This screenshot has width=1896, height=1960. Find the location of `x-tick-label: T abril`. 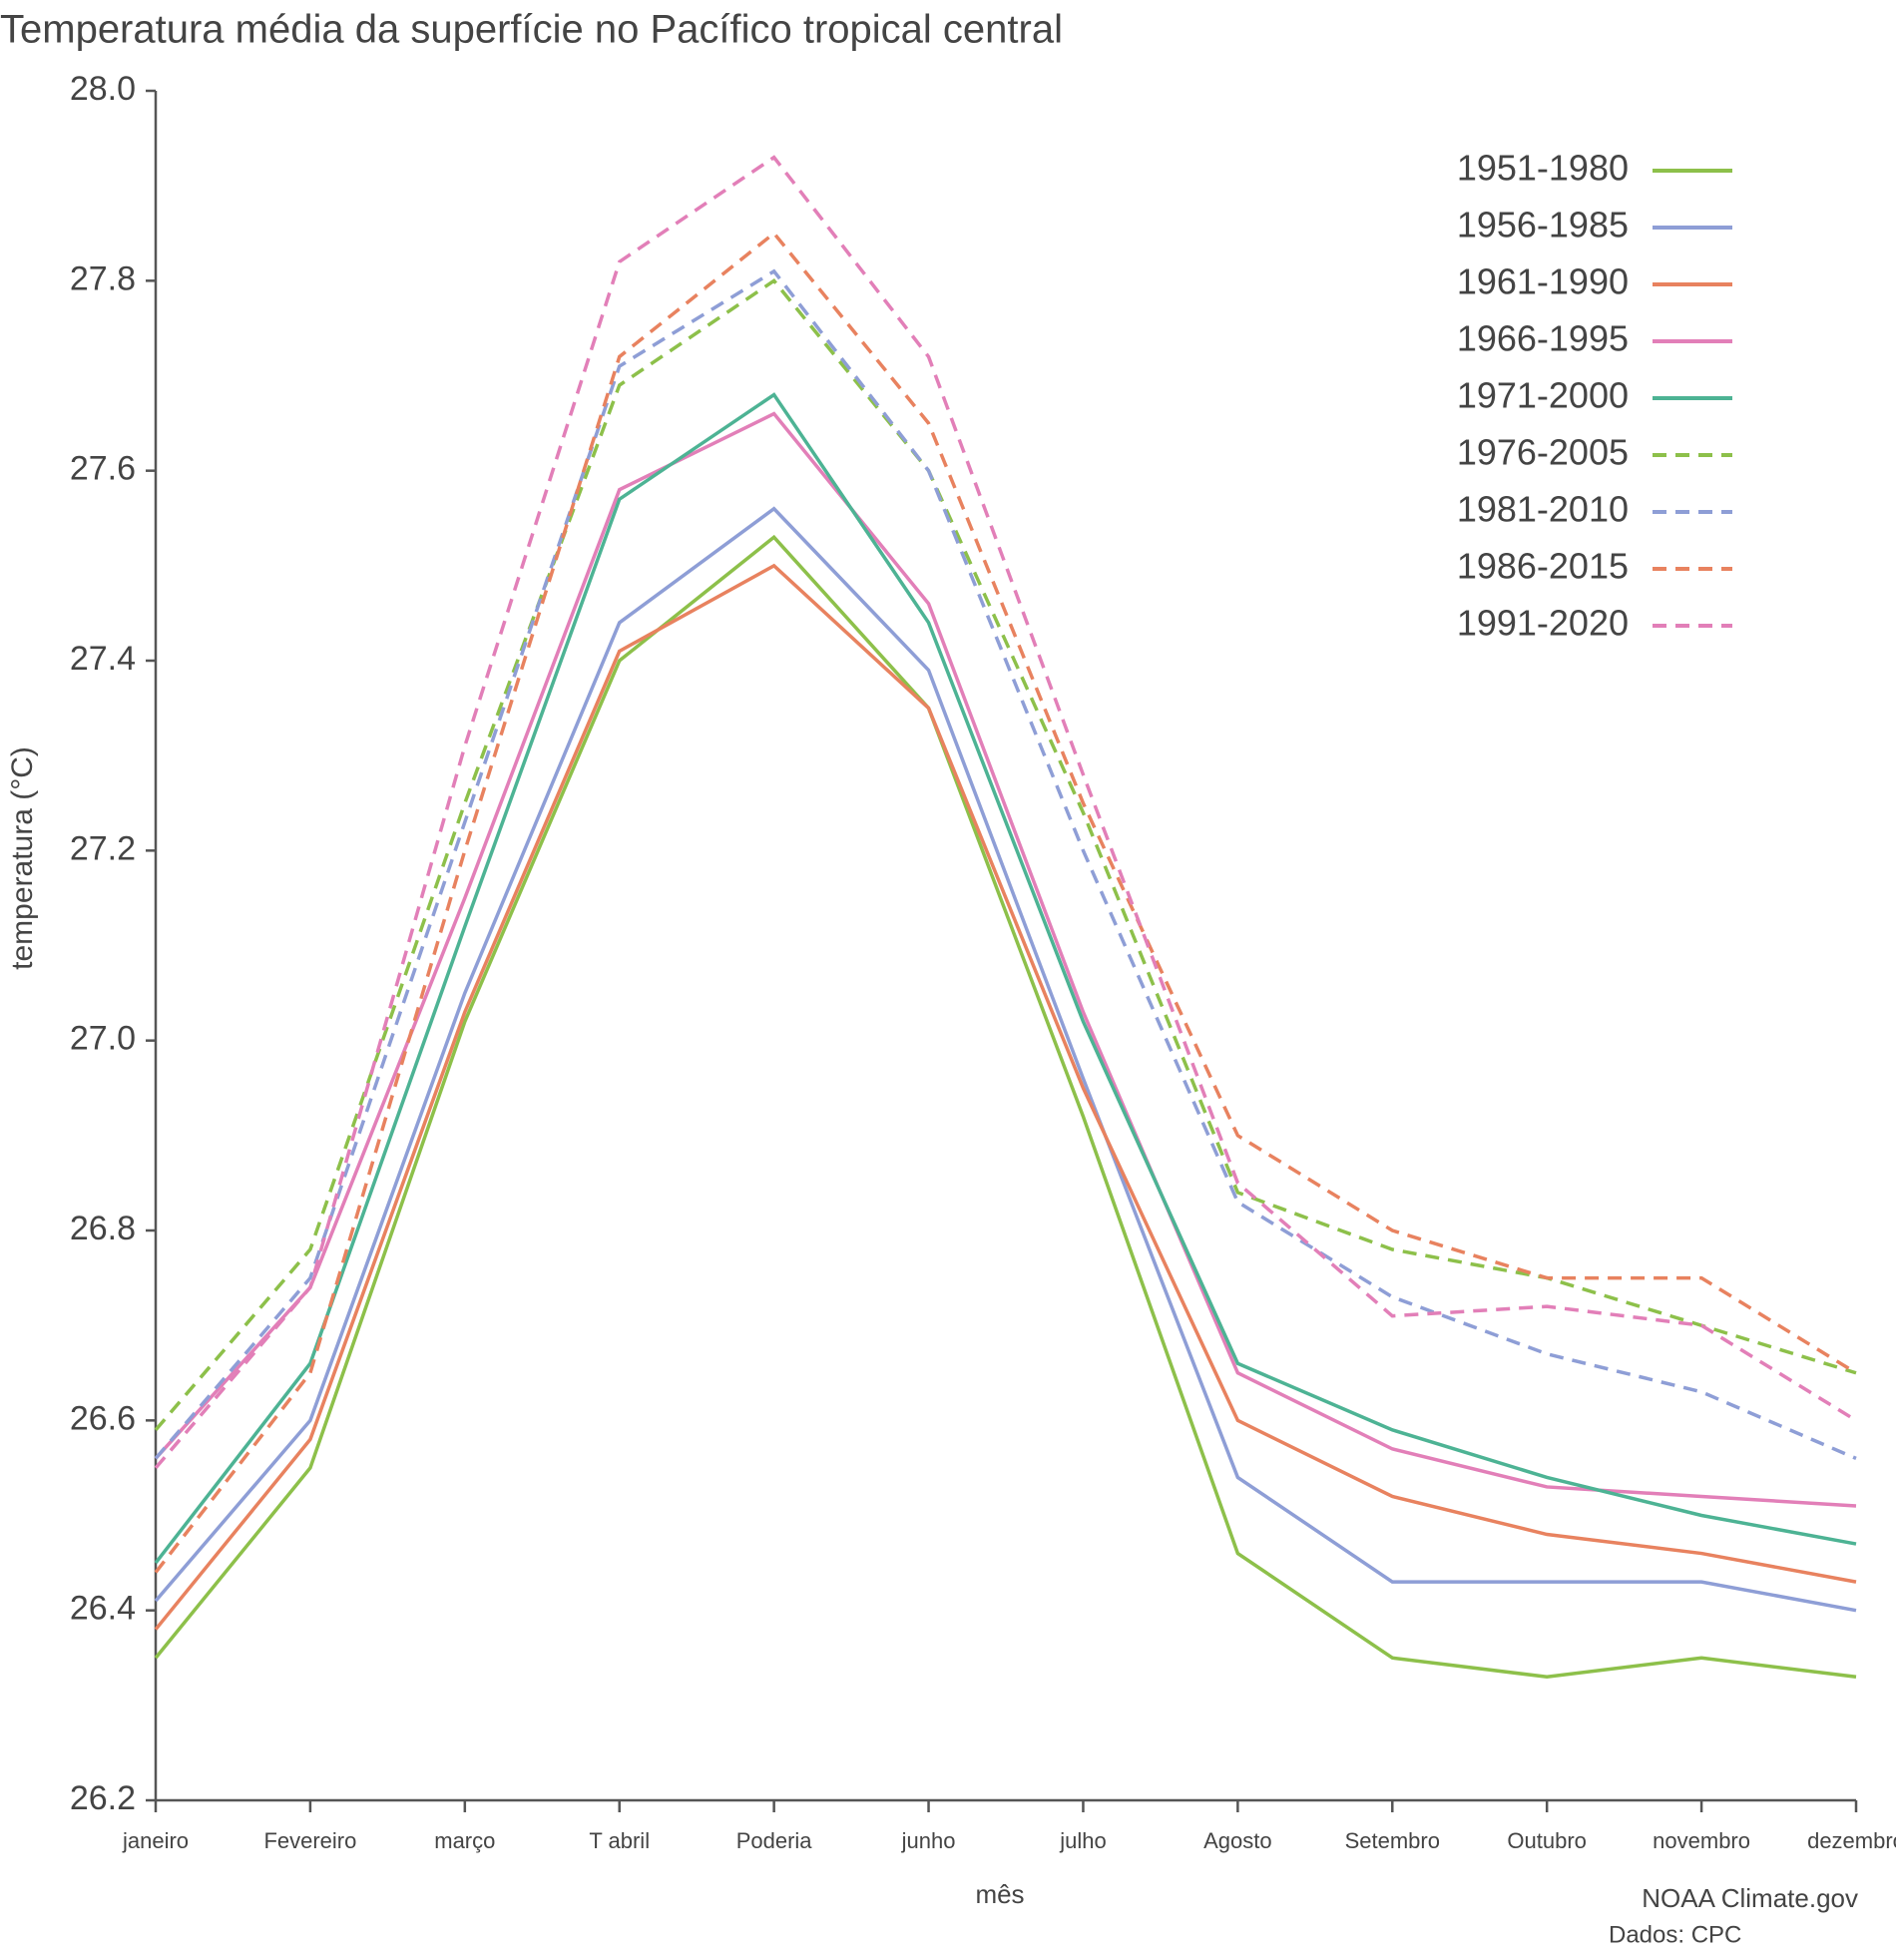

x-tick-label: T abril is located at coordinates (619, 1840).